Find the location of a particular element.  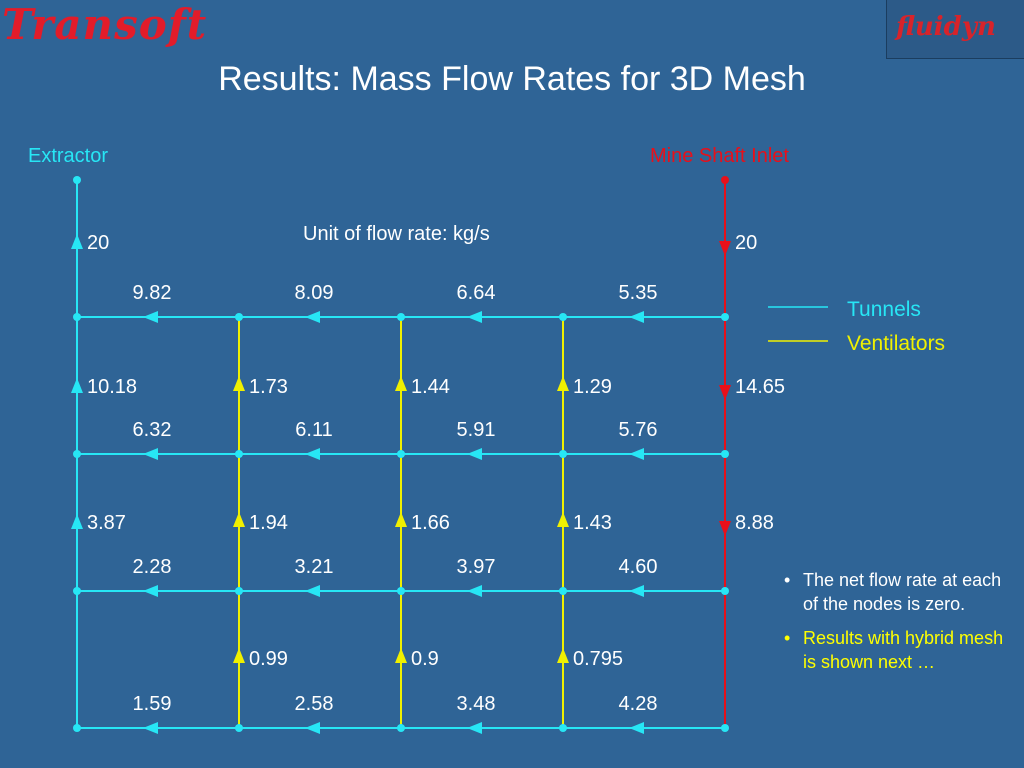

flow-value-v: 1.29 is located at coordinates (592, 387).